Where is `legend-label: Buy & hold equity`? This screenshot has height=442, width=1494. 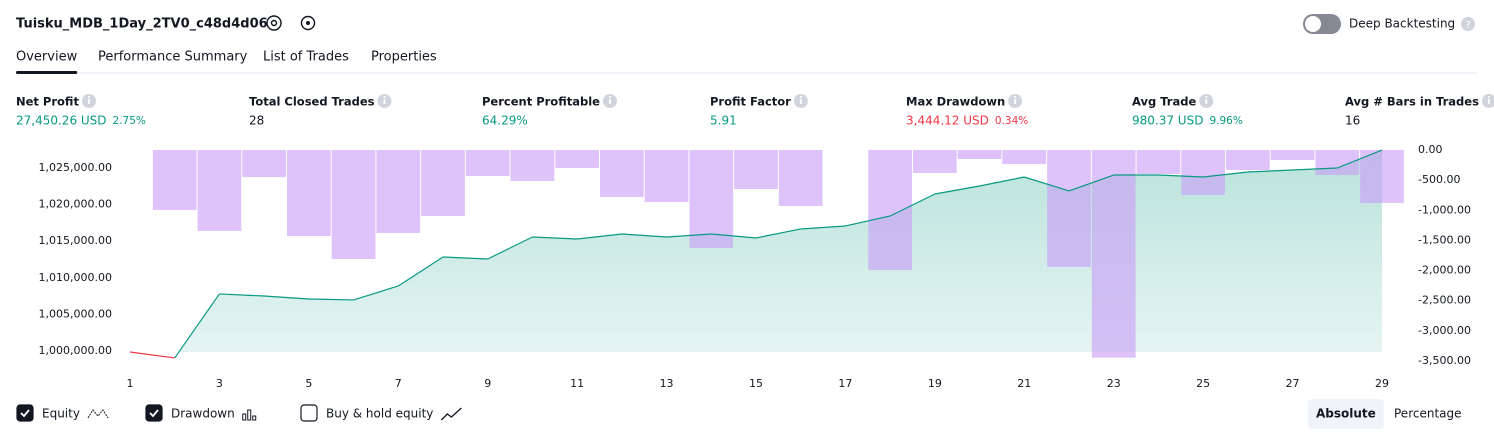
legend-label: Buy & hold equity is located at coordinates (379, 414).